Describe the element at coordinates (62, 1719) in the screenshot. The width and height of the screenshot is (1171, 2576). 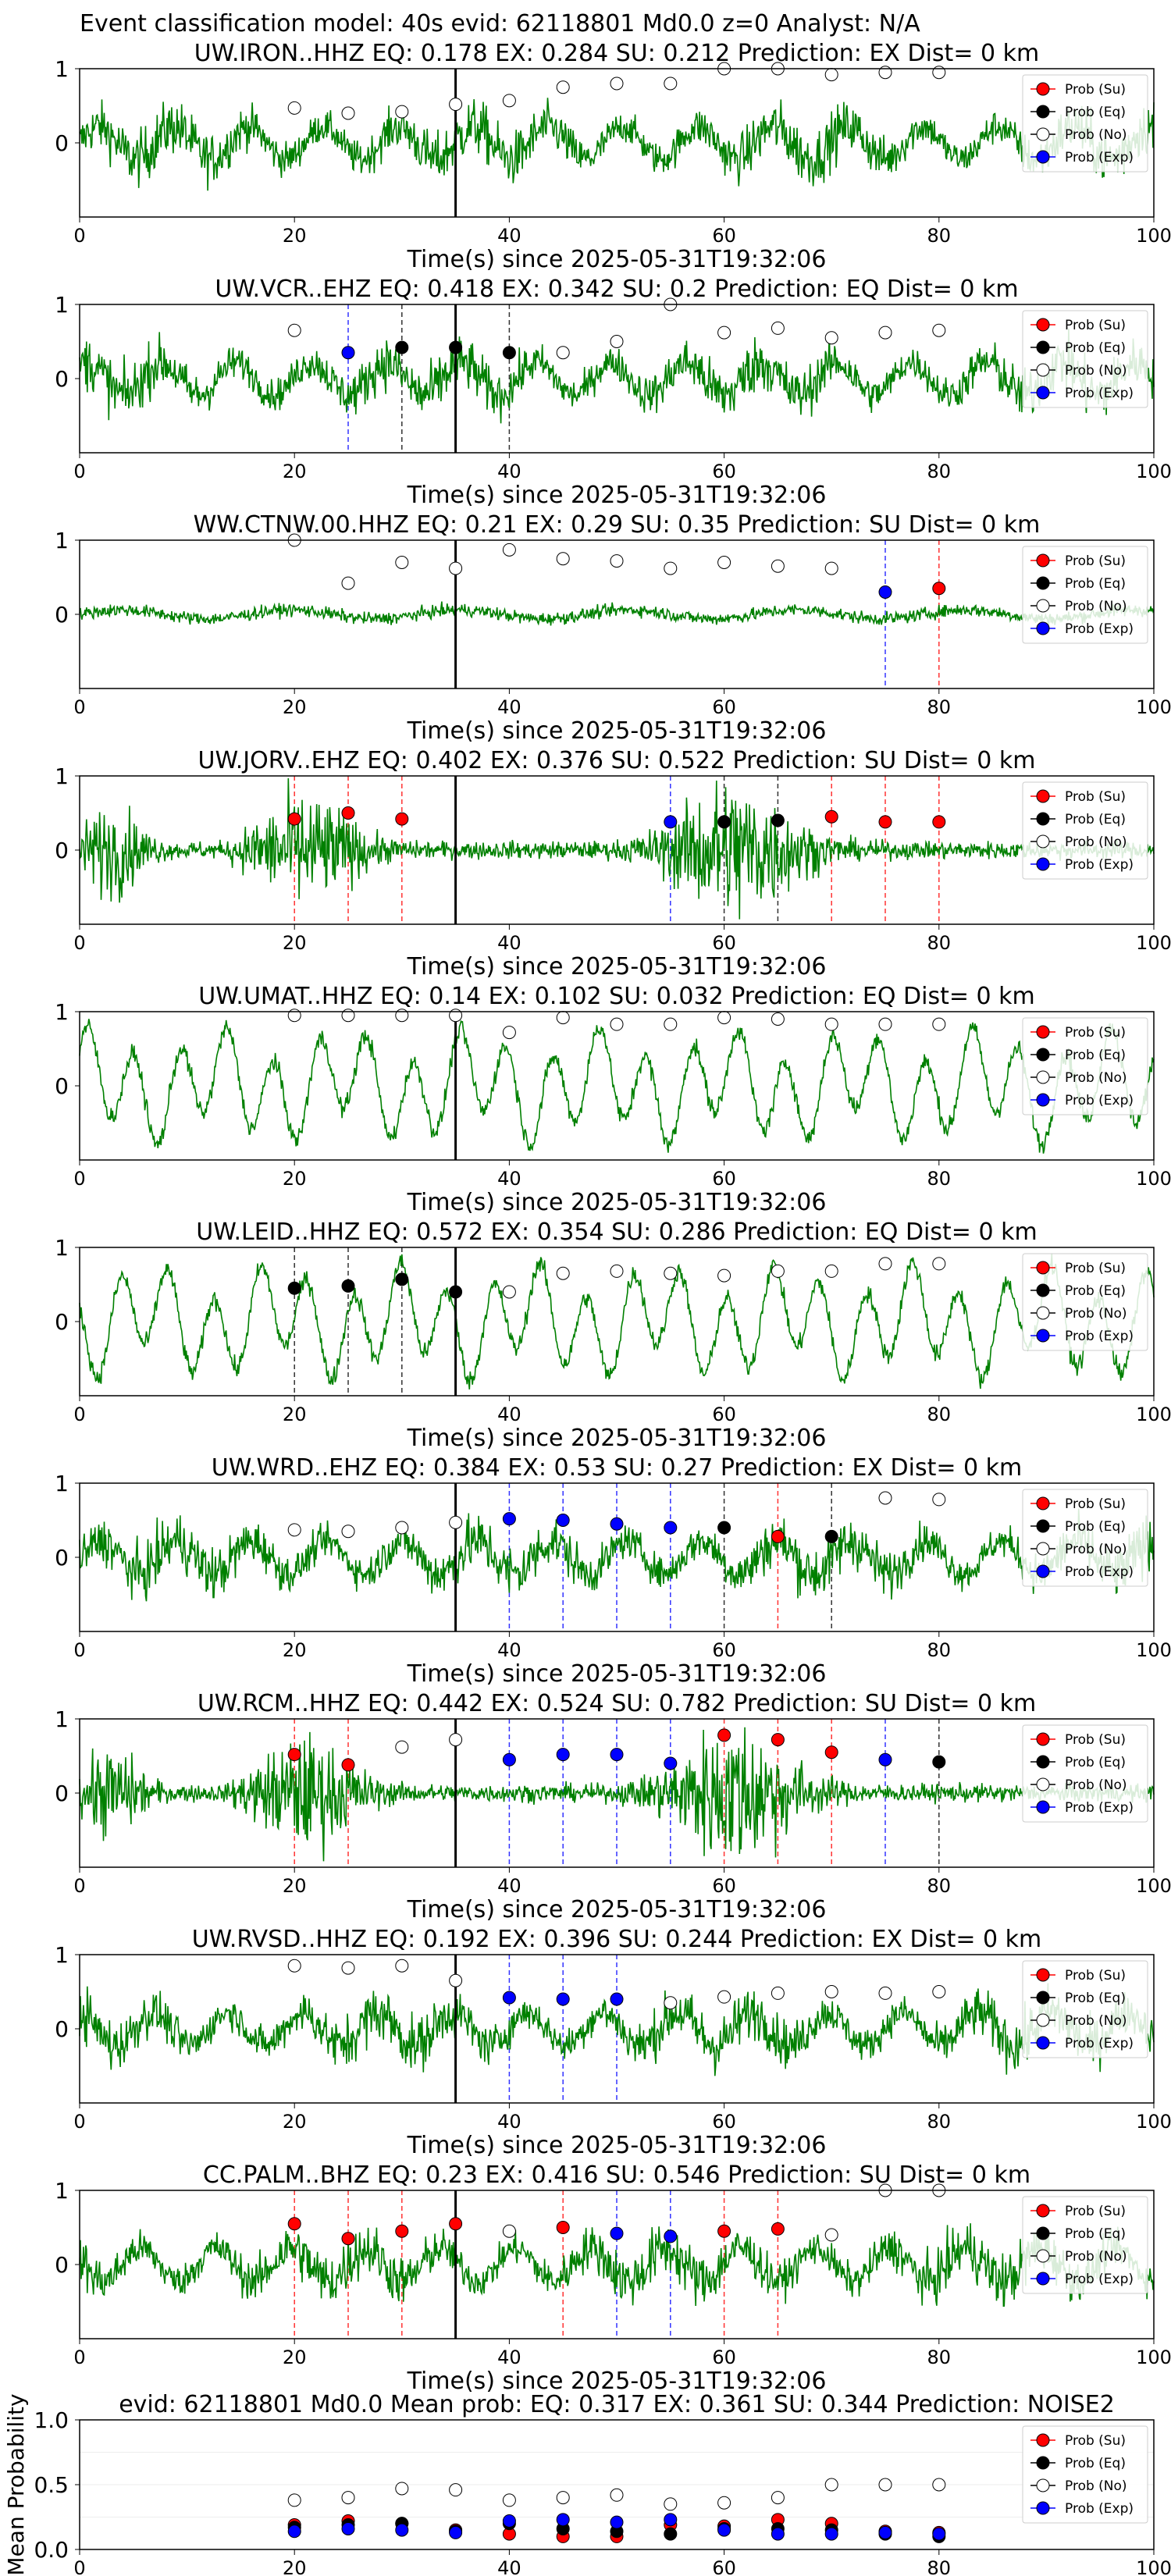
I see `y-tick-1-8: 1` at that location.